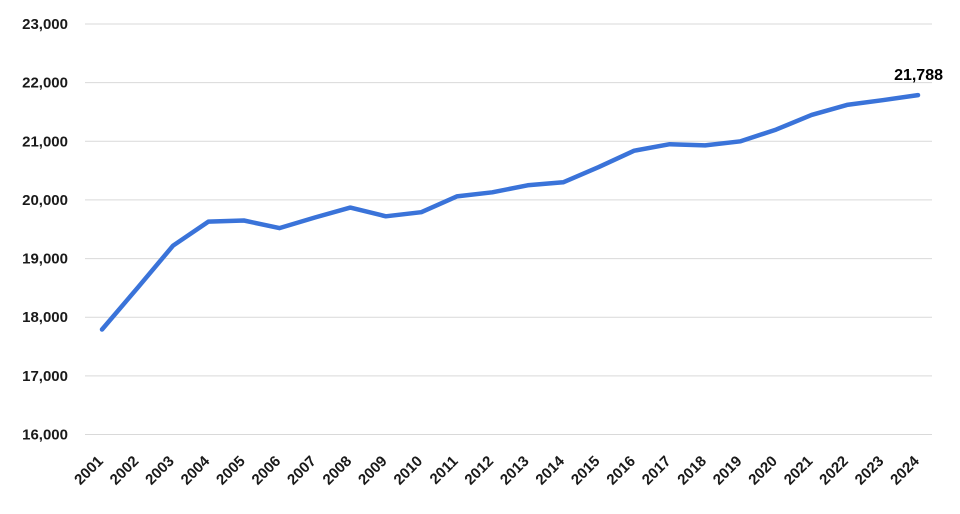  What do you see at coordinates (515, 471) in the screenshot?
I see `x-axis-tick-label: 2013` at bounding box center [515, 471].